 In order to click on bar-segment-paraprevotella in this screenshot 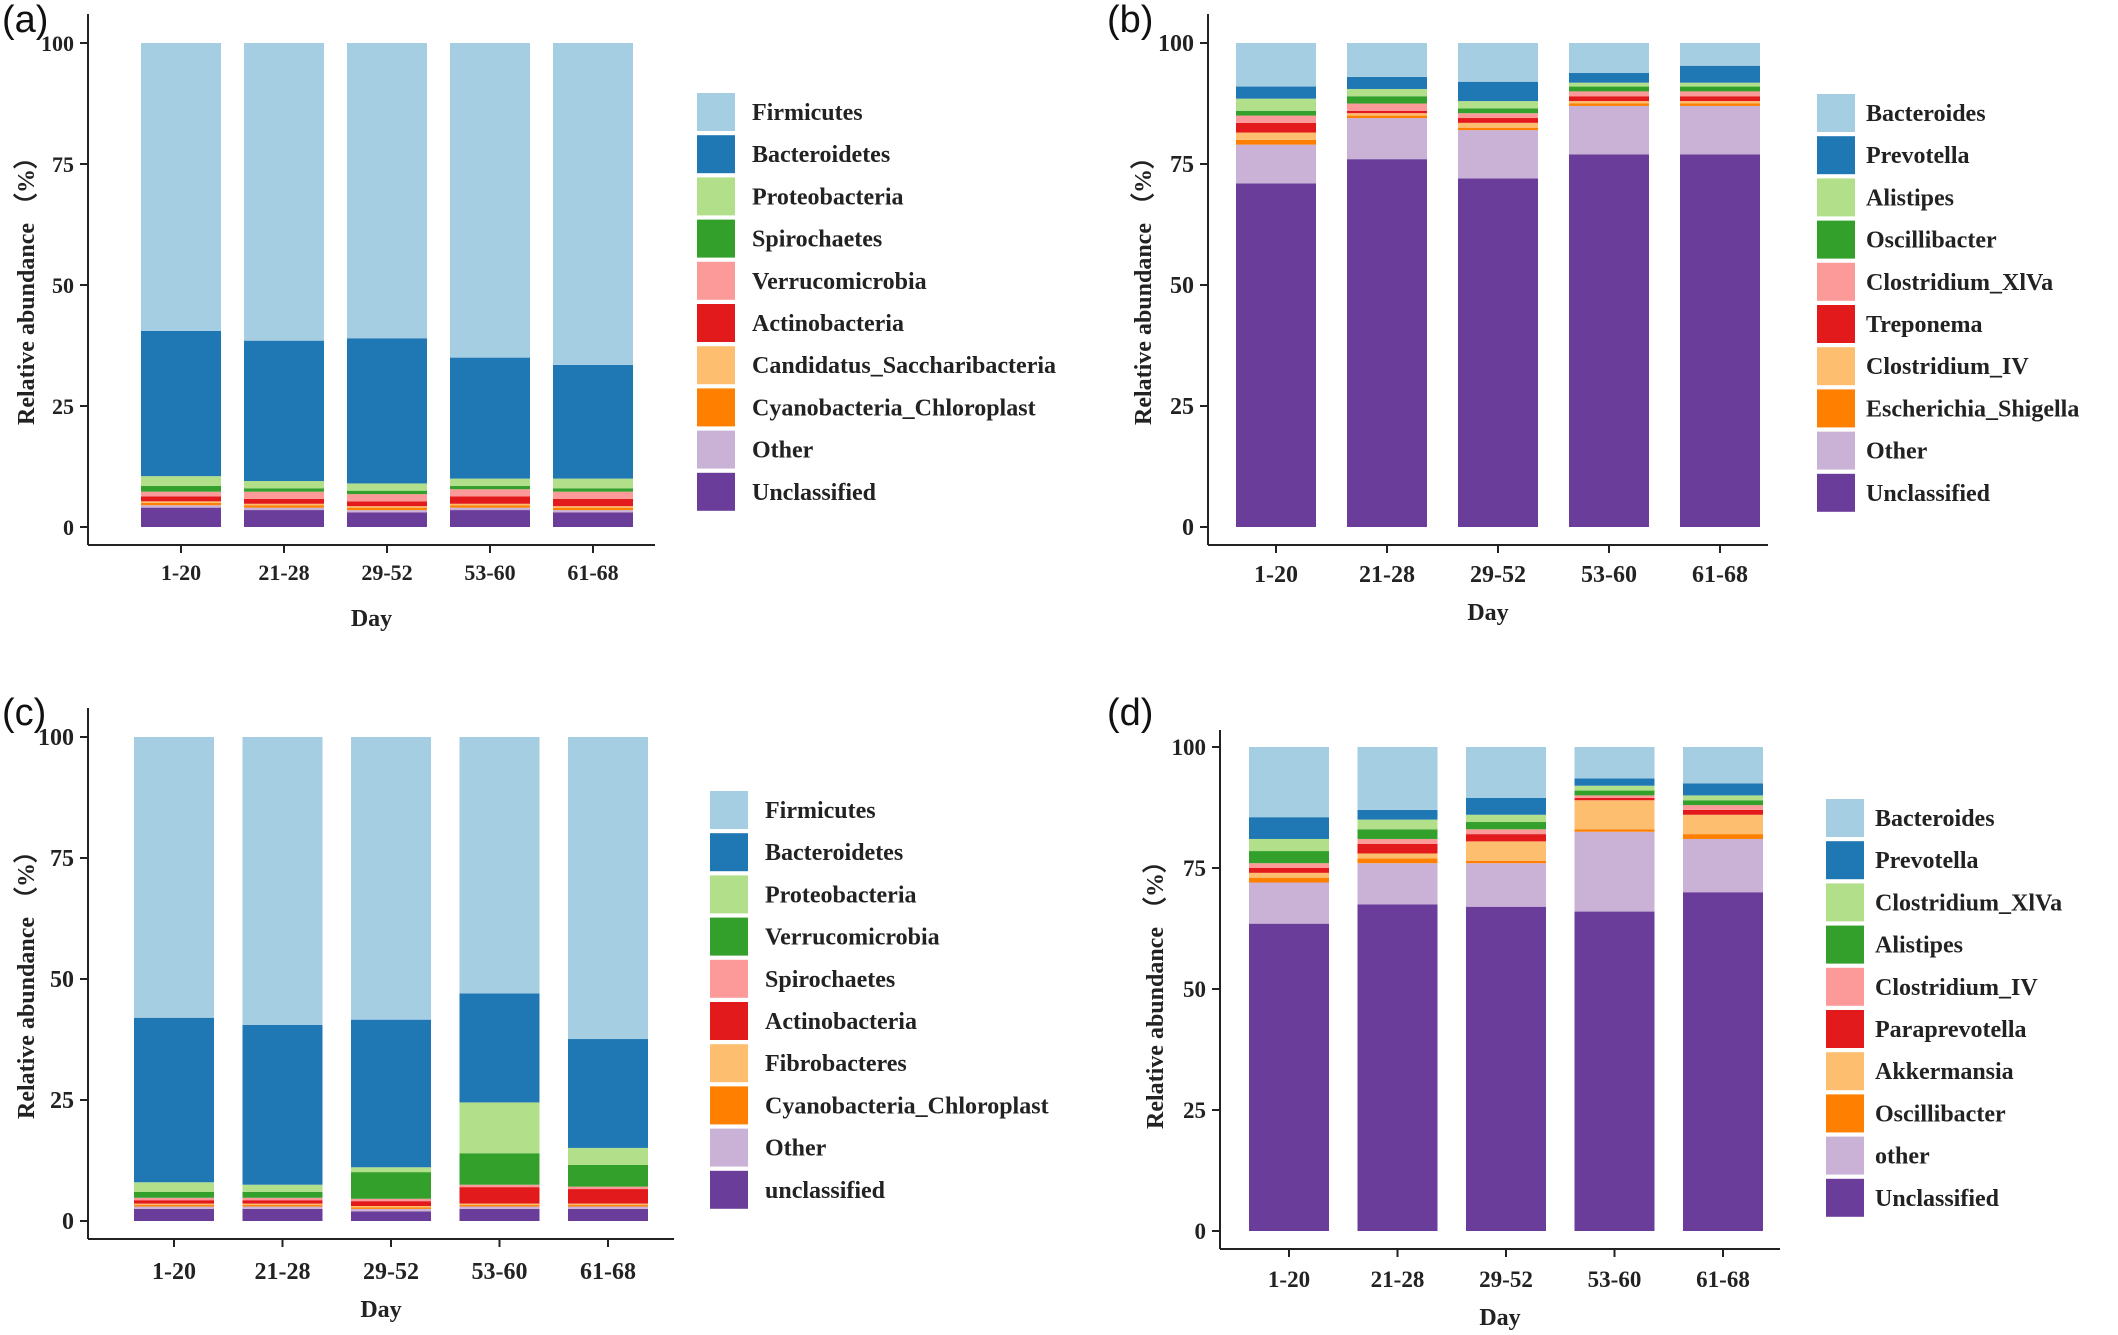, I will do `click(1397, 848)`.